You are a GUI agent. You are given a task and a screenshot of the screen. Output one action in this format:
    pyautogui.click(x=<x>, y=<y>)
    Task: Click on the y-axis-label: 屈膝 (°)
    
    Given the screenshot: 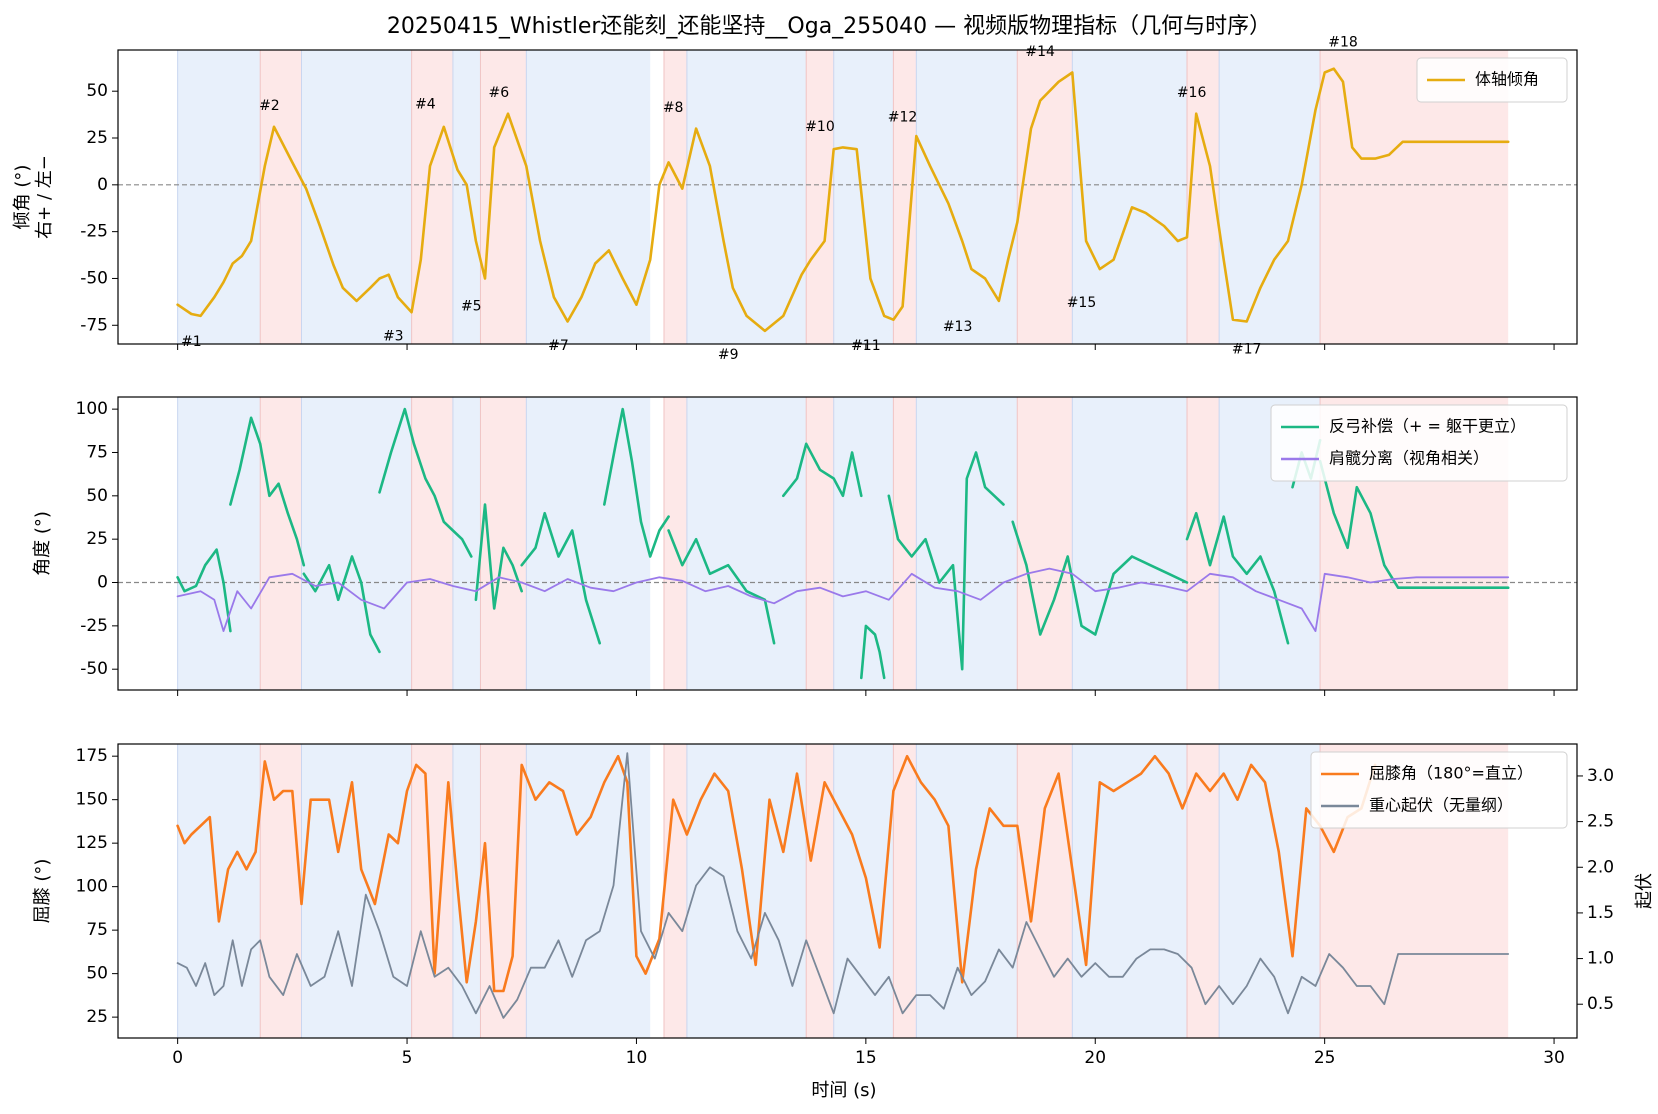 What is the action you would take?
    pyautogui.click(x=42, y=891)
    